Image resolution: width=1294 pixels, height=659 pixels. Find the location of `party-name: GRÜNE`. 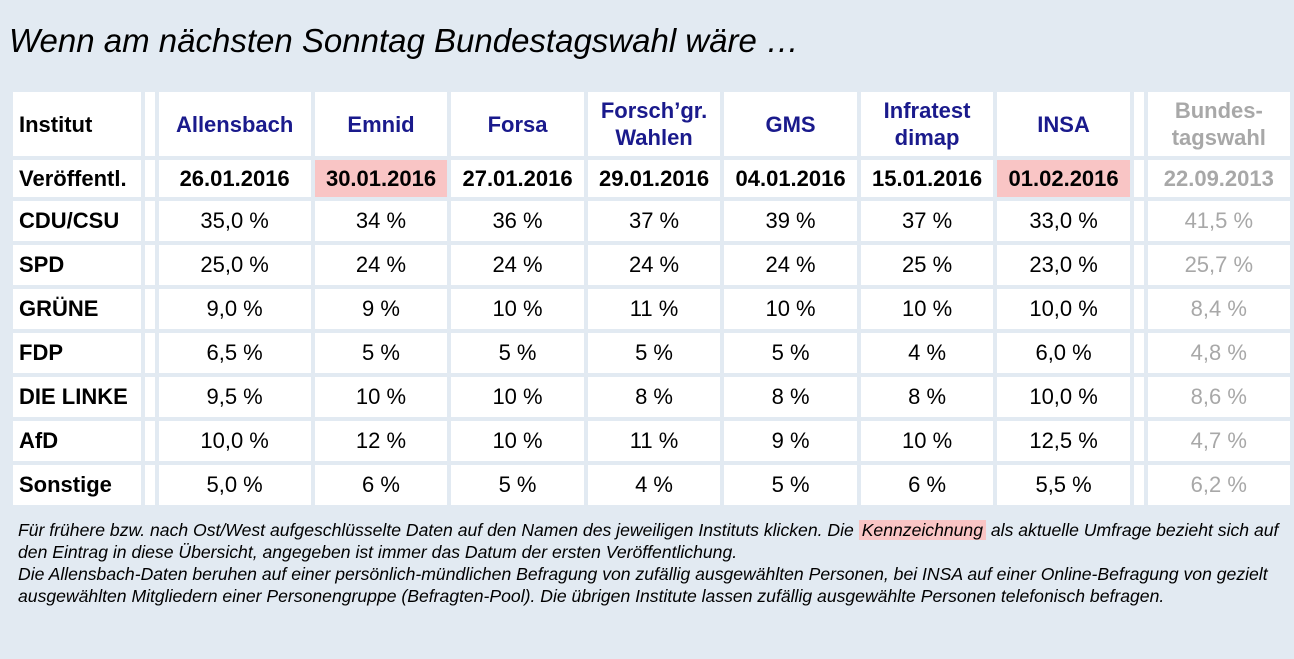

party-name: GRÜNE is located at coordinates (77, 309).